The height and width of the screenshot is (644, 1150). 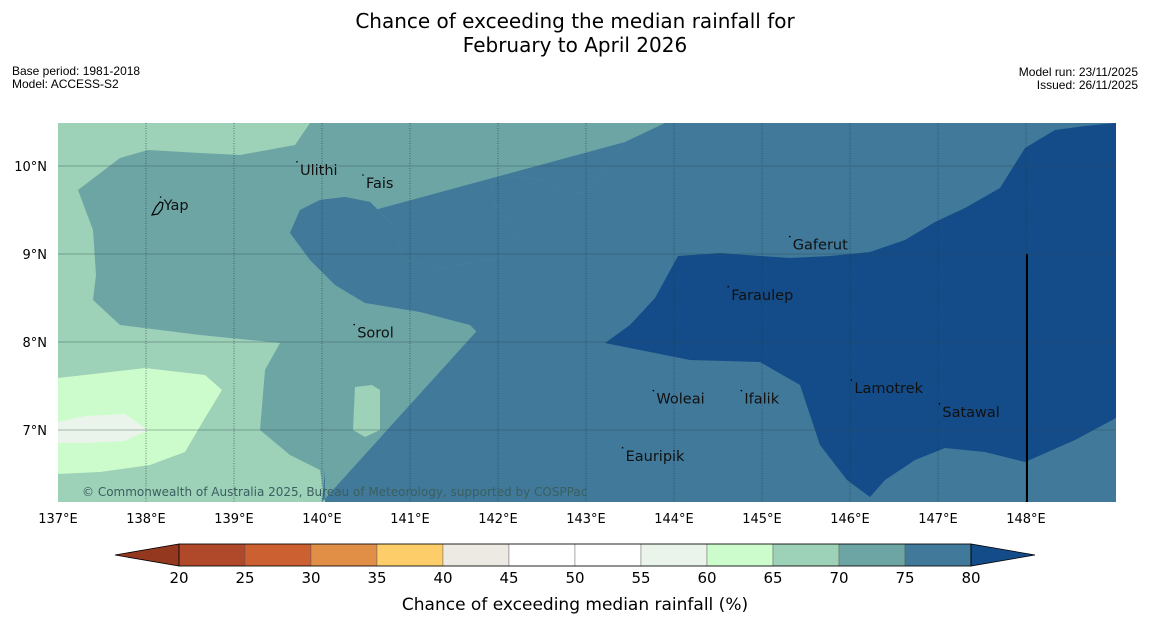 What do you see at coordinates (176, 206) in the screenshot?
I see `place-label: Yap` at bounding box center [176, 206].